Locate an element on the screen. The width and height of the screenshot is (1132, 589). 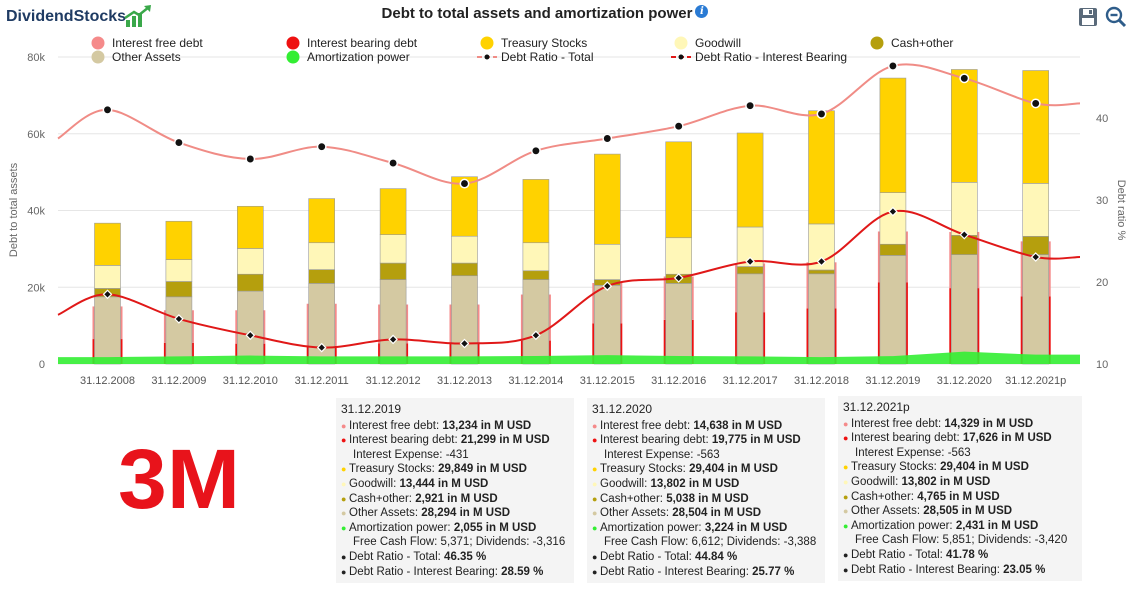
tooltip-value: 4,765 in M USD is located at coordinates (958, 496).